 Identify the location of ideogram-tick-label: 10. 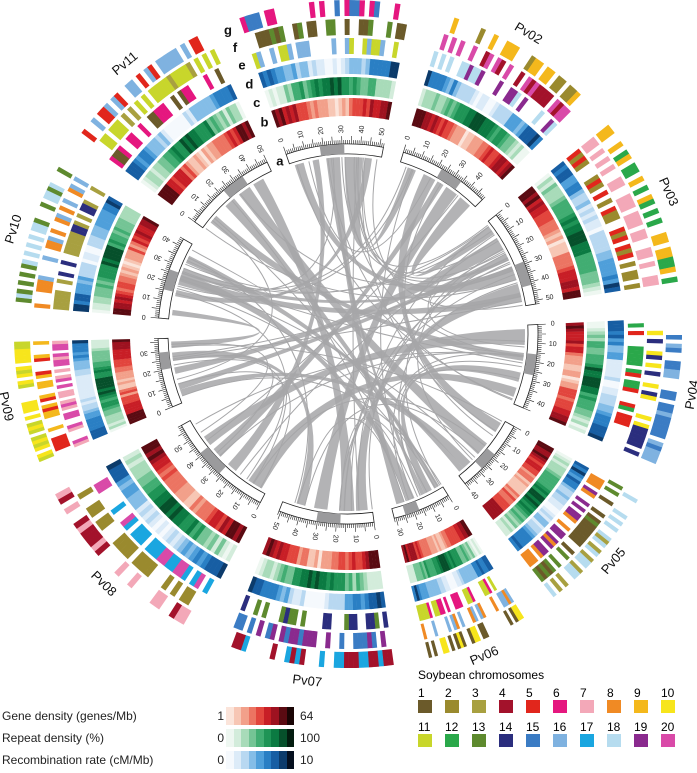
(195, 197).